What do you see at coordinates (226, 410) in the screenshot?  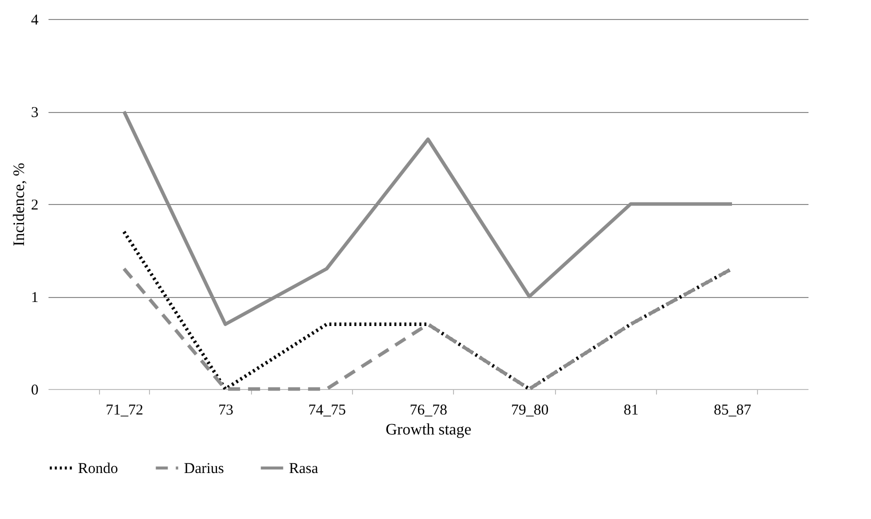 I see `x-tick-label: 73` at bounding box center [226, 410].